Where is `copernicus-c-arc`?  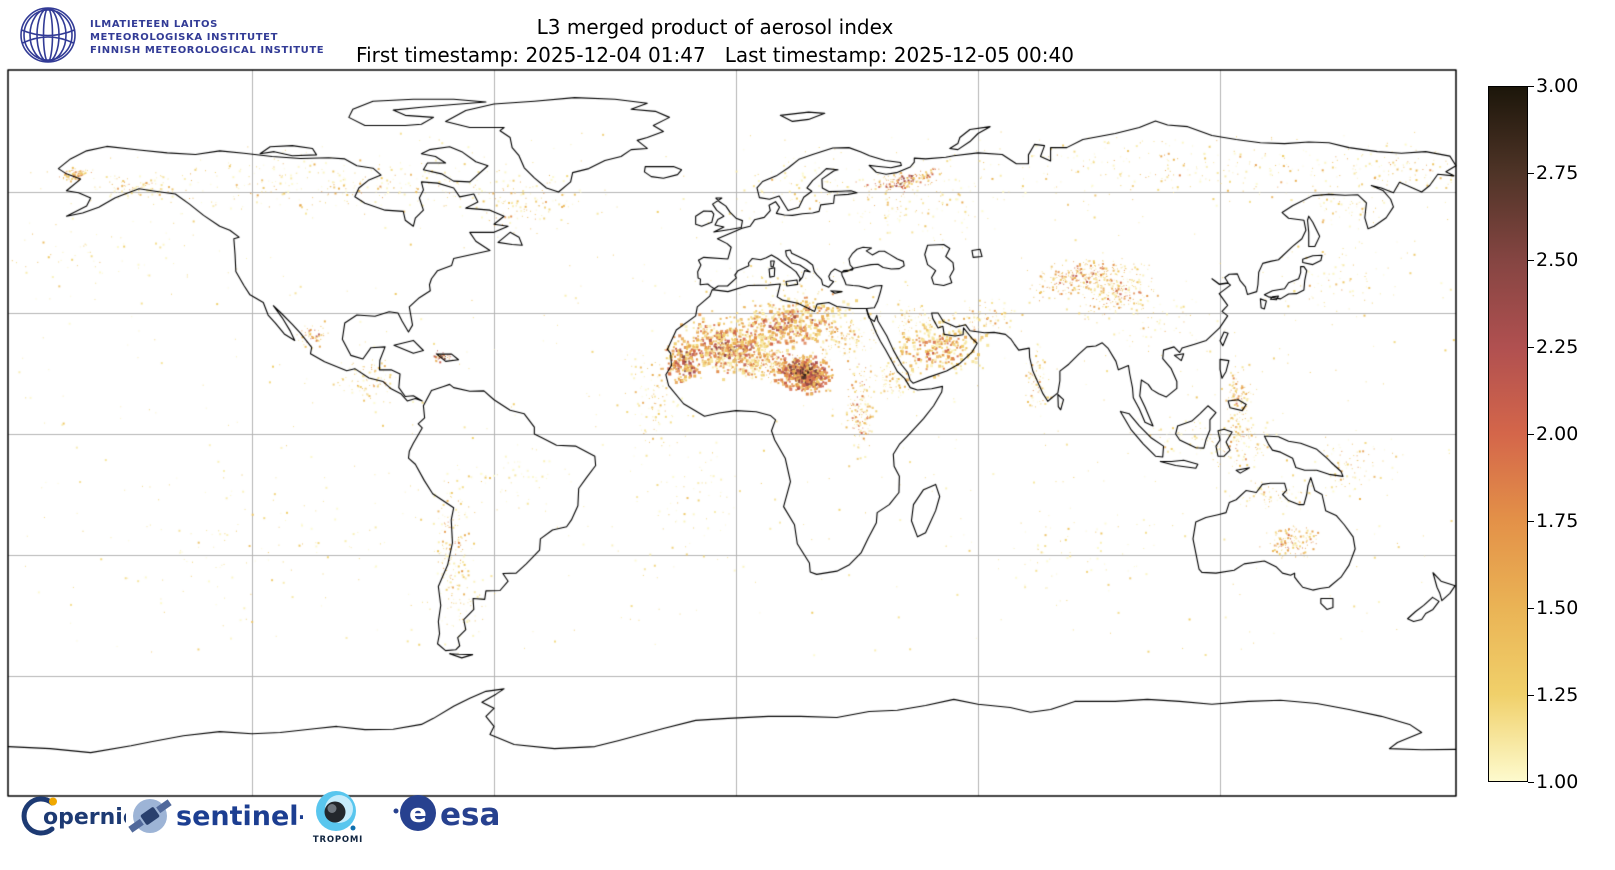
copernicus-c-arc is located at coordinates (38, 816).